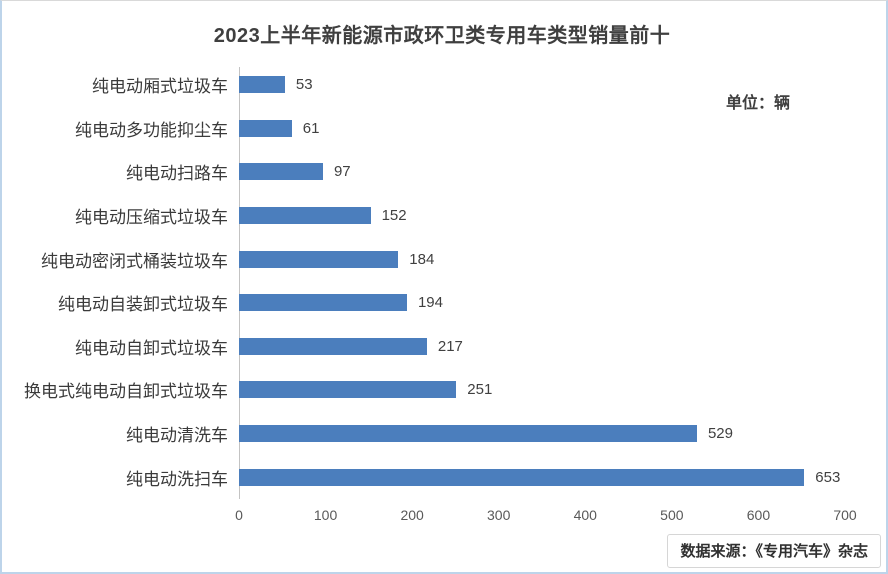 This screenshot has height=574, width=888. What do you see at coordinates (422, 259) in the screenshot?
I see `value-label: 184` at bounding box center [422, 259].